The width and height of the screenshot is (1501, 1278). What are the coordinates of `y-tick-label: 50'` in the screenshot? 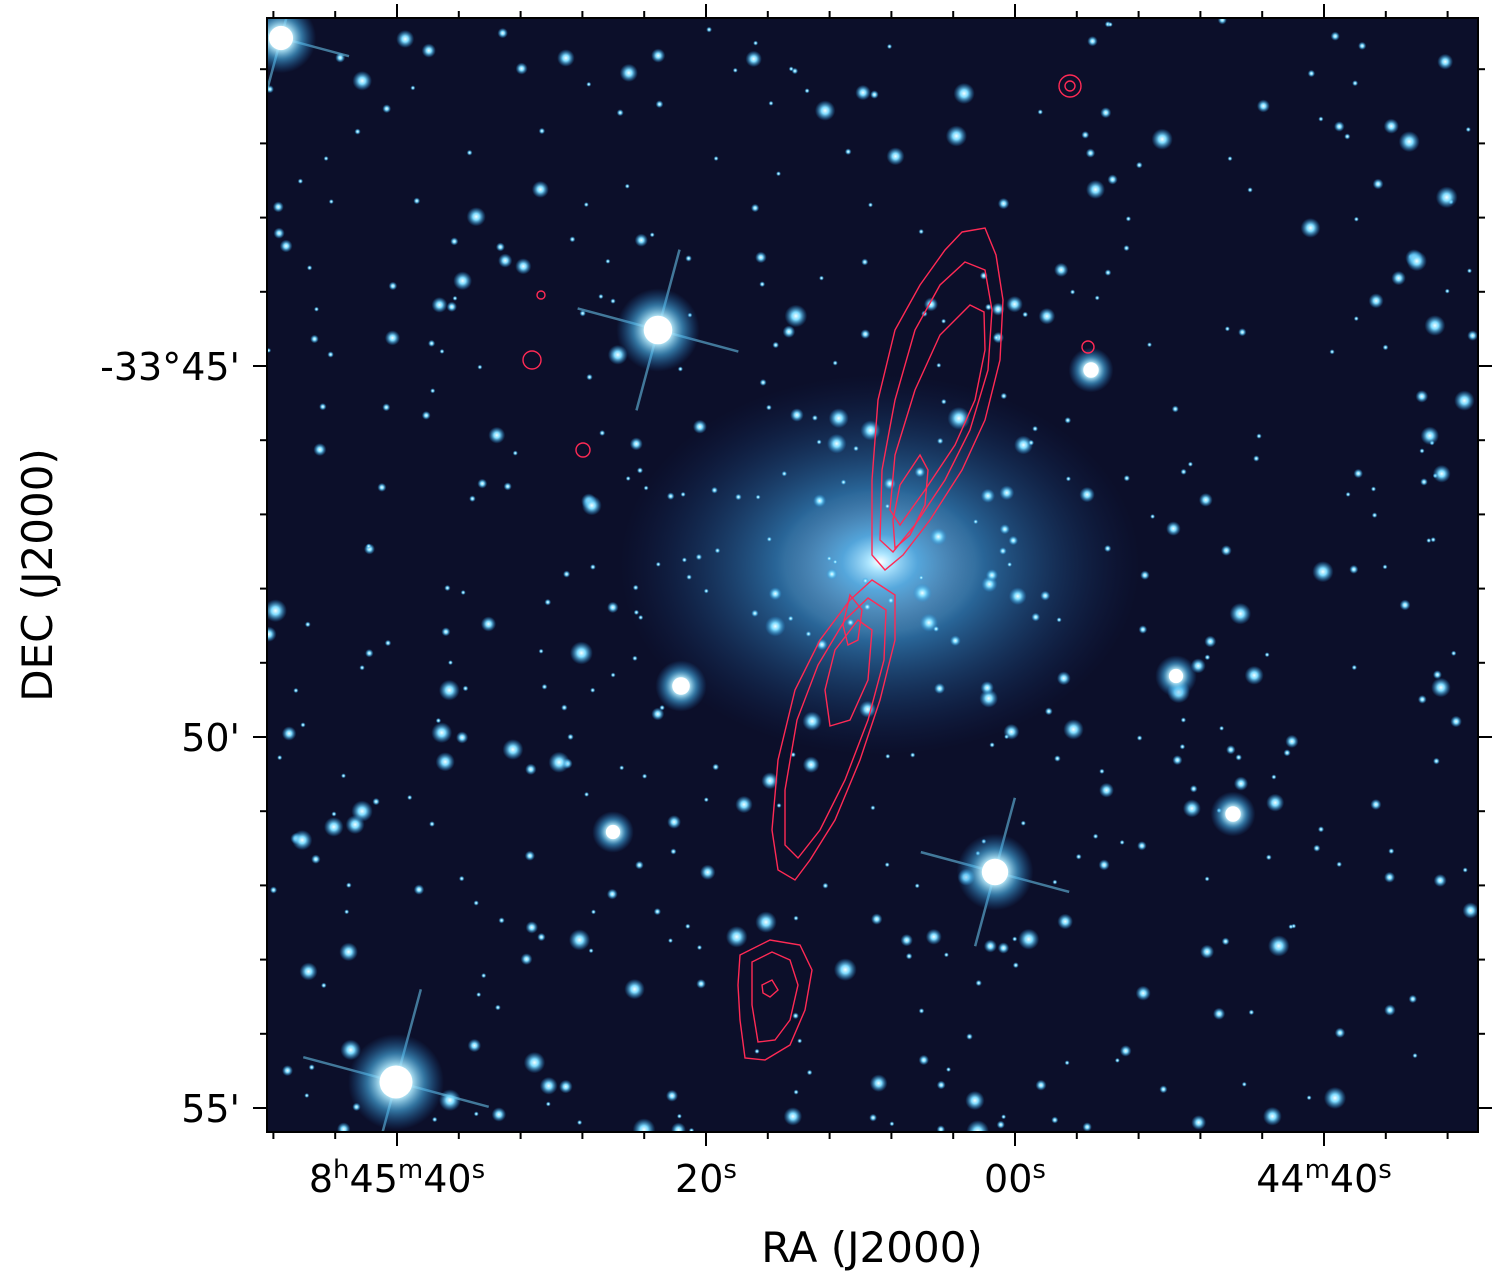 It's located at (210, 738).